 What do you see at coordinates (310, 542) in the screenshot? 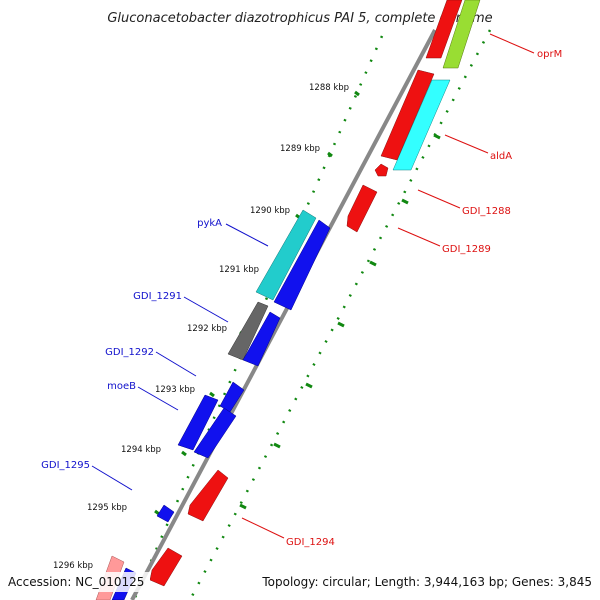
I see `gene-label-GDI_1294: GDI_1294` at bounding box center [310, 542].